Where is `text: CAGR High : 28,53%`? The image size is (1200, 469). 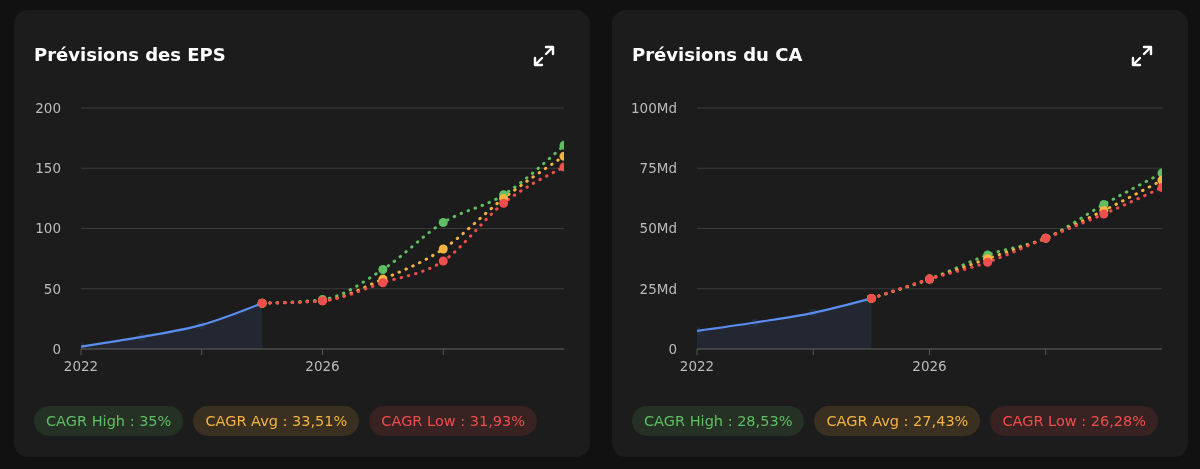
text: CAGR High : 28,53% is located at coordinates (718, 421).